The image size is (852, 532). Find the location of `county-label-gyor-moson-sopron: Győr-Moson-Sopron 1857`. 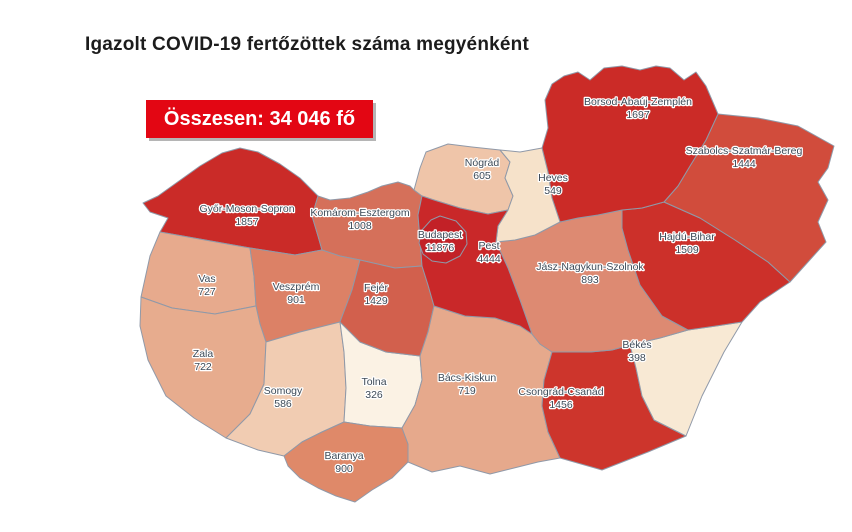

county-label-gyor-moson-sopron: Győr-Moson-Sopron 1857 is located at coordinates (246, 215).